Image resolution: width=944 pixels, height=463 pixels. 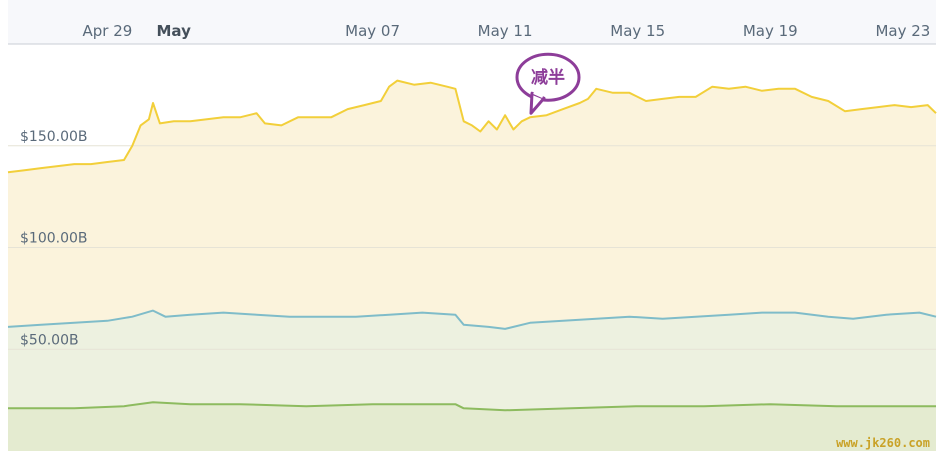 I want to click on annotation-text: 减半, so click(x=548, y=77).